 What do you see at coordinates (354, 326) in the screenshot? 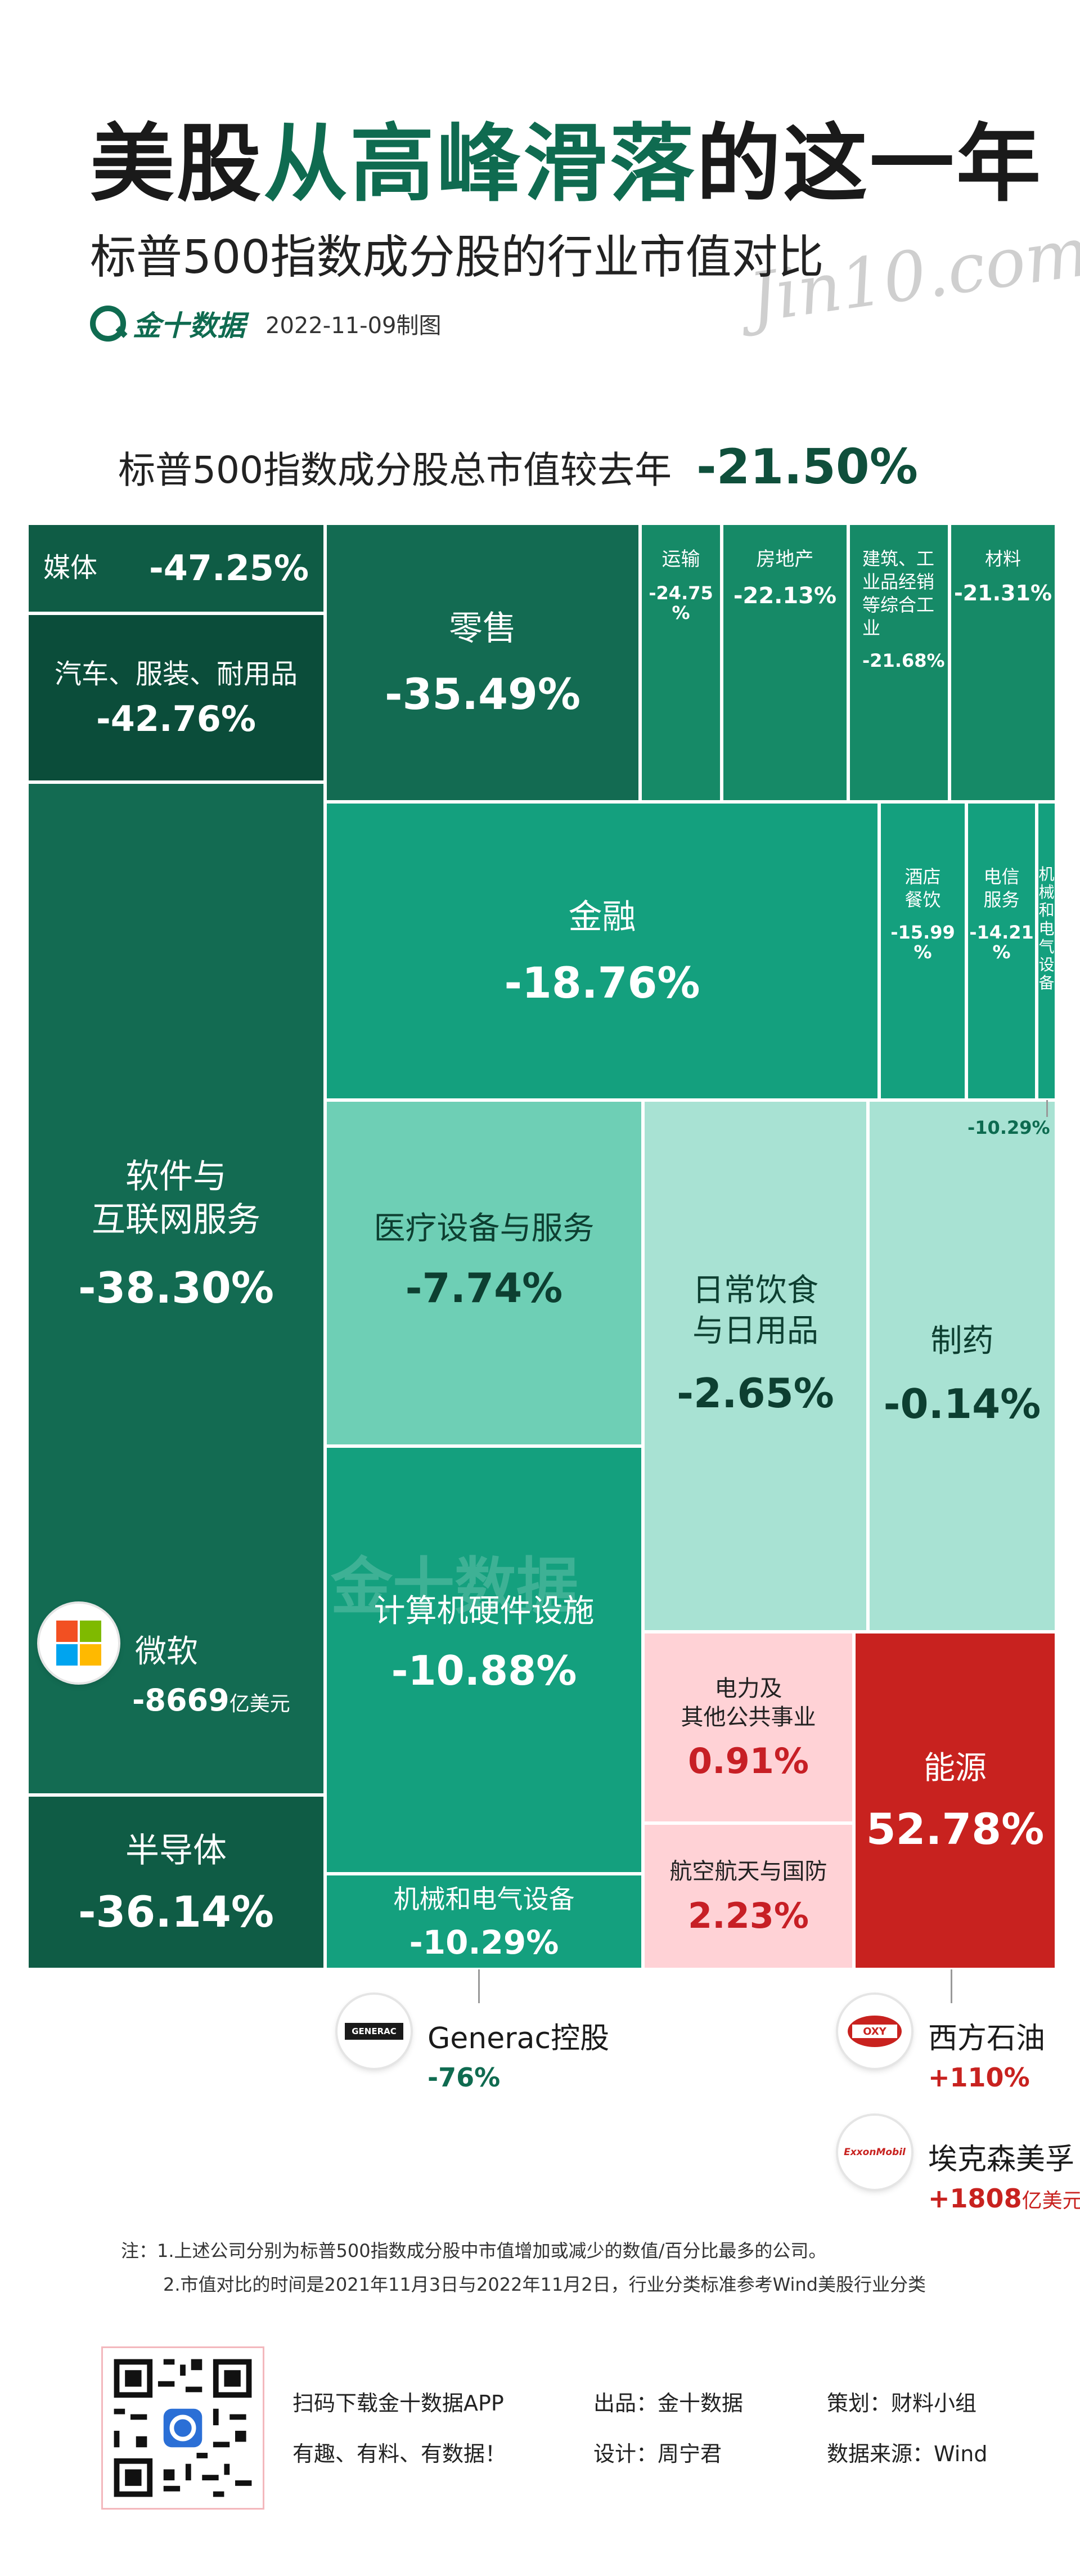
I see `chart-date: 2022-11-09制图` at bounding box center [354, 326].